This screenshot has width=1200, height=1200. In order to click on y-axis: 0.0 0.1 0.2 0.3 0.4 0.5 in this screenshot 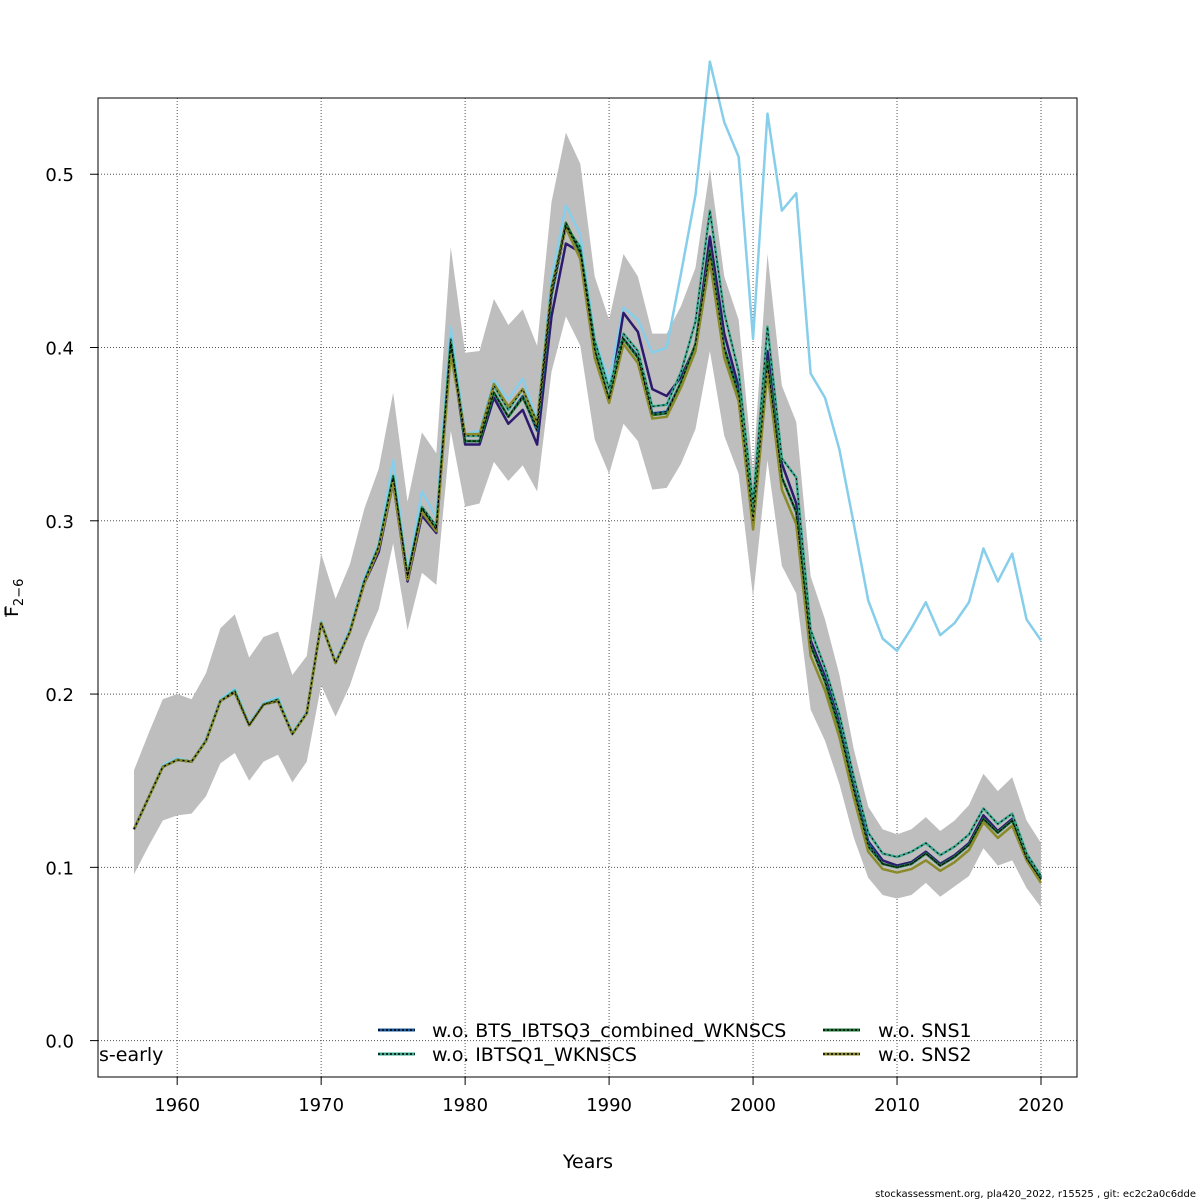, I will do `click(71, 609)`.